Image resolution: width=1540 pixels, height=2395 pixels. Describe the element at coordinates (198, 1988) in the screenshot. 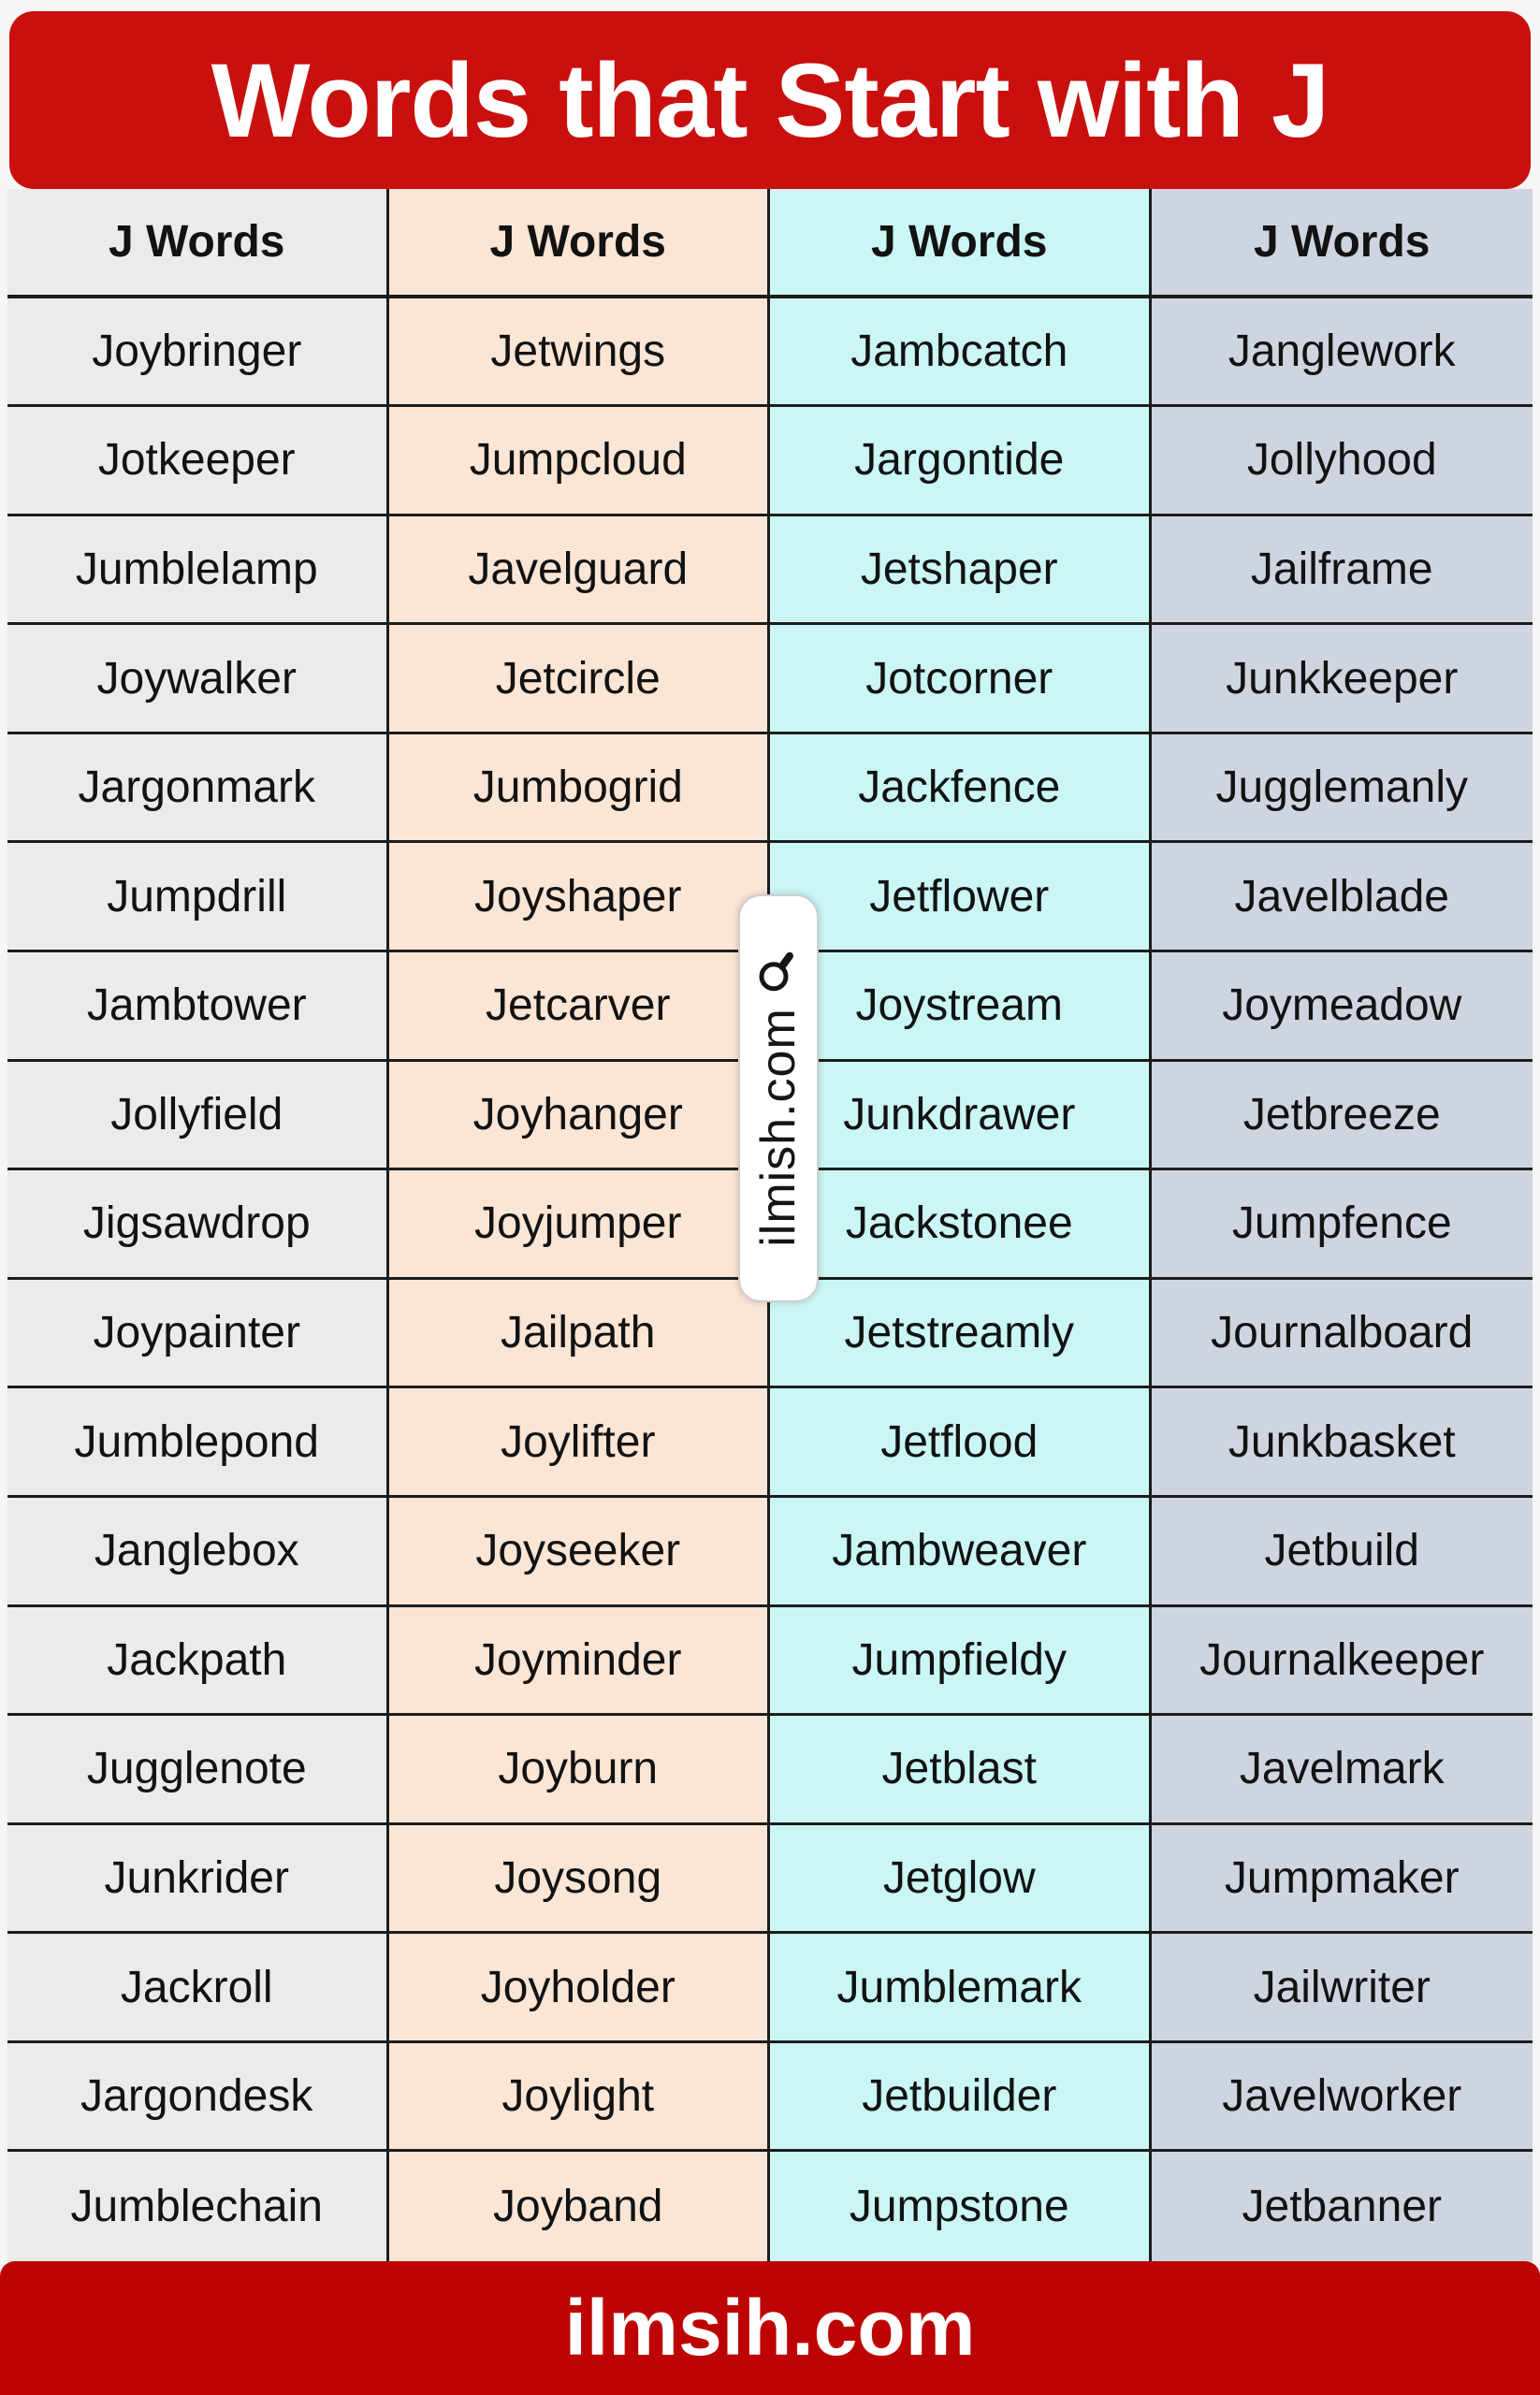

I see `word-cell: Jackroll` at that location.